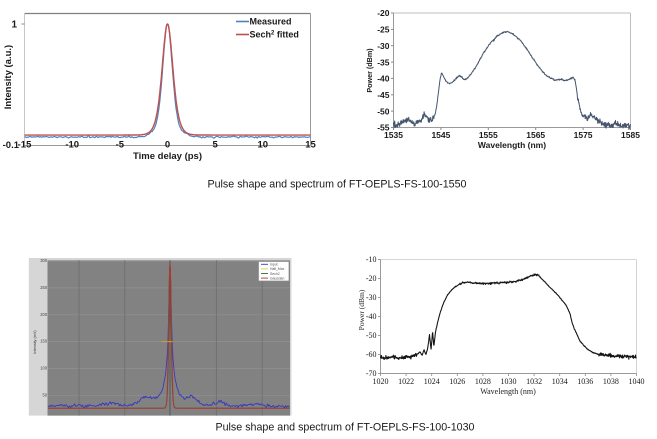 Image resolution: width=657 pixels, height=439 pixels. Describe the element at coordinates (457, 381) in the screenshot. I see `svg-text: 1026` at that location.